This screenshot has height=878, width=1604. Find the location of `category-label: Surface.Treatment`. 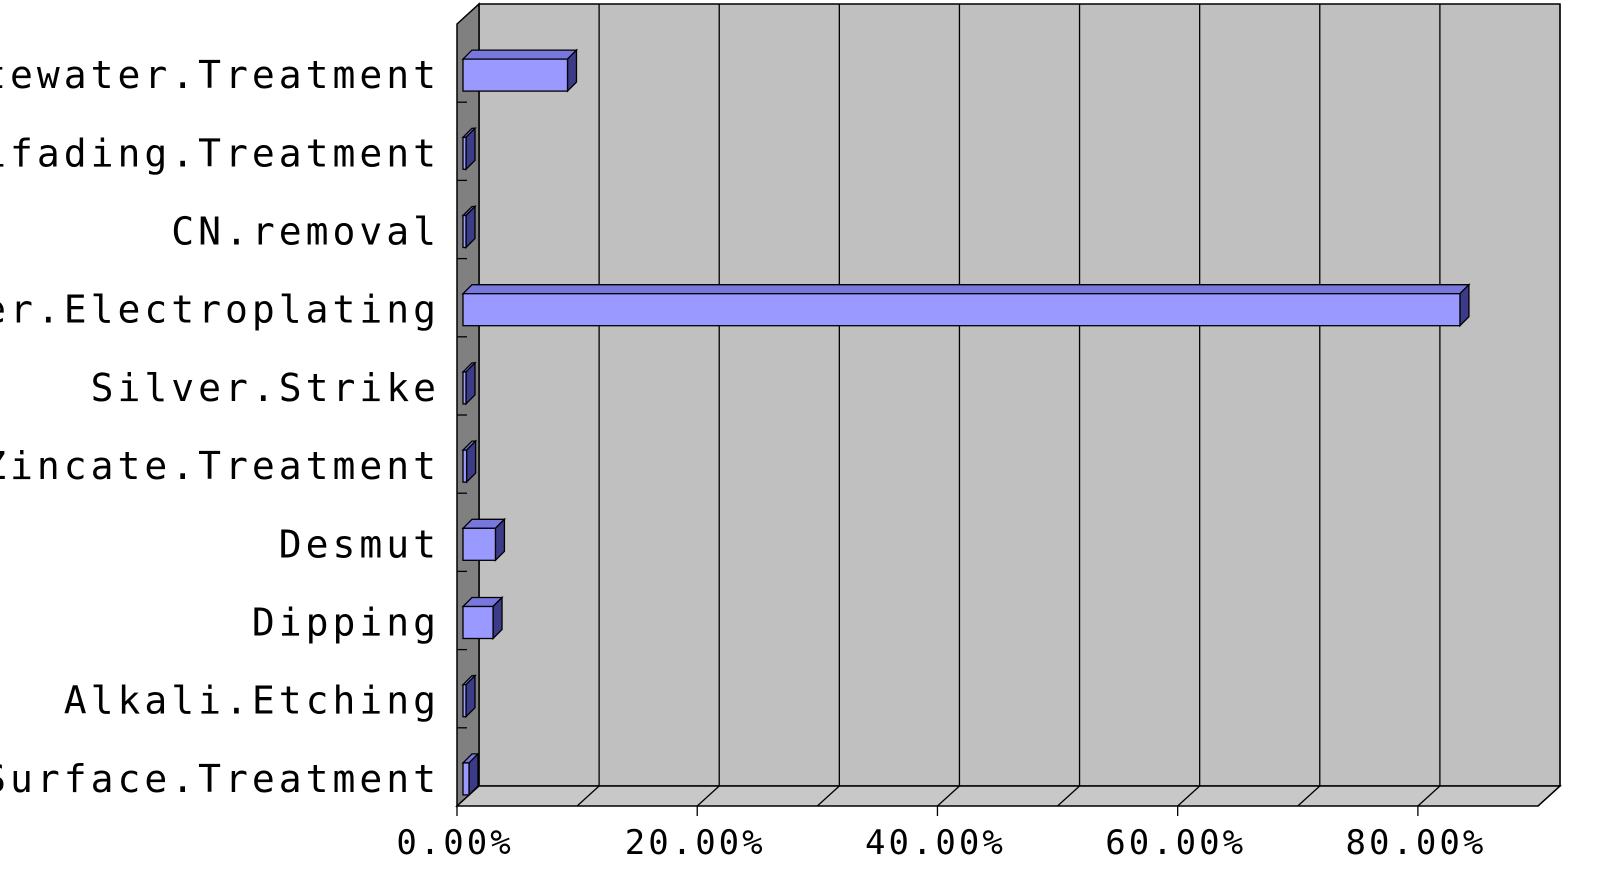

category-label: Surface.Treatment is located at coordinates (220, 779).